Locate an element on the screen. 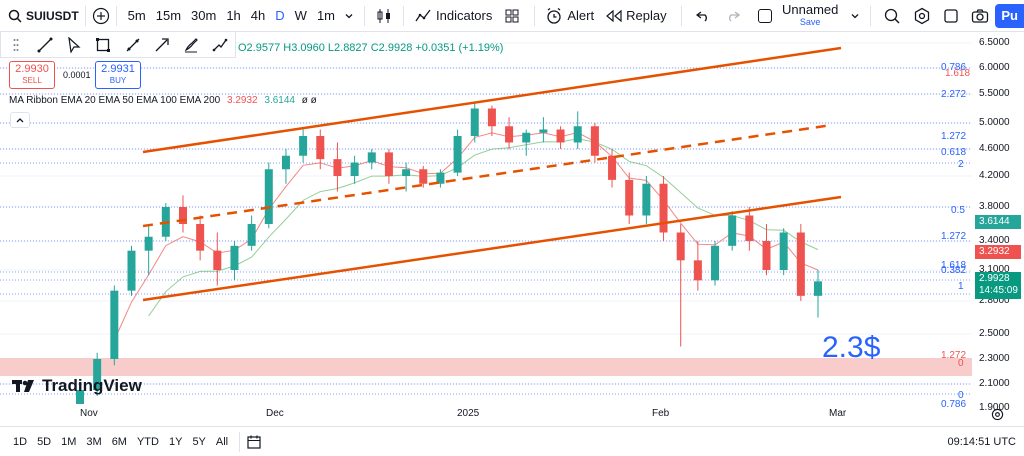  replay-button: Replay is located at coordinates (636, 16).